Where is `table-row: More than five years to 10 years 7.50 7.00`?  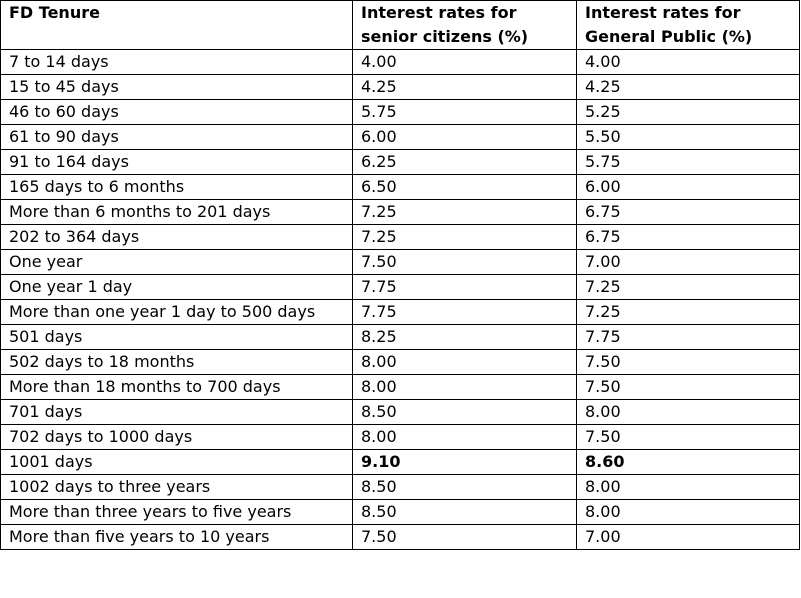 table-row: More than five years to 10 years 7.50 7.00 is located at coordinates (400, 537).